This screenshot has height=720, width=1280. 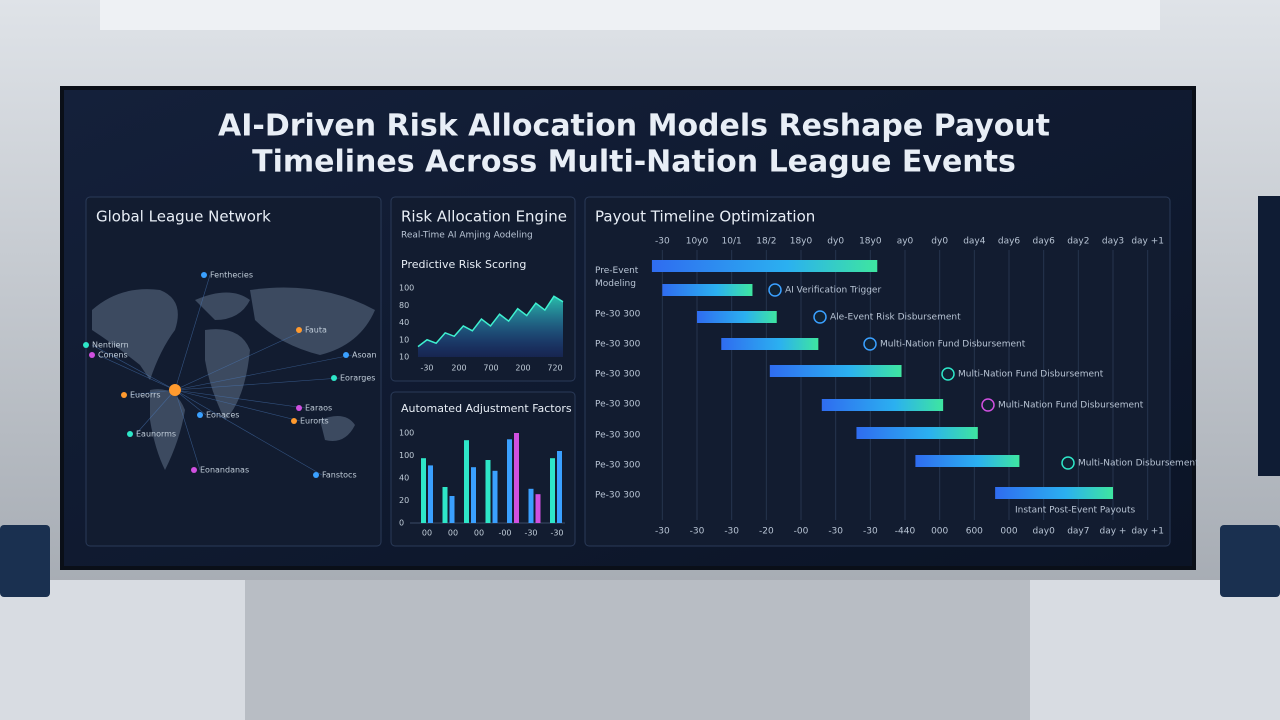 I want to click on map-label: Fauta, so click(x=316, y=330).